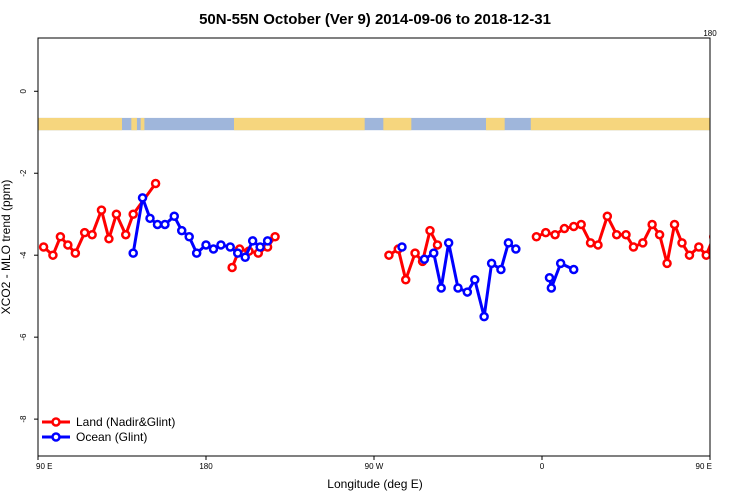 This screenshot has width=750, height=500. I want to click on x-top-tick-label: 180, so click(710, 33).